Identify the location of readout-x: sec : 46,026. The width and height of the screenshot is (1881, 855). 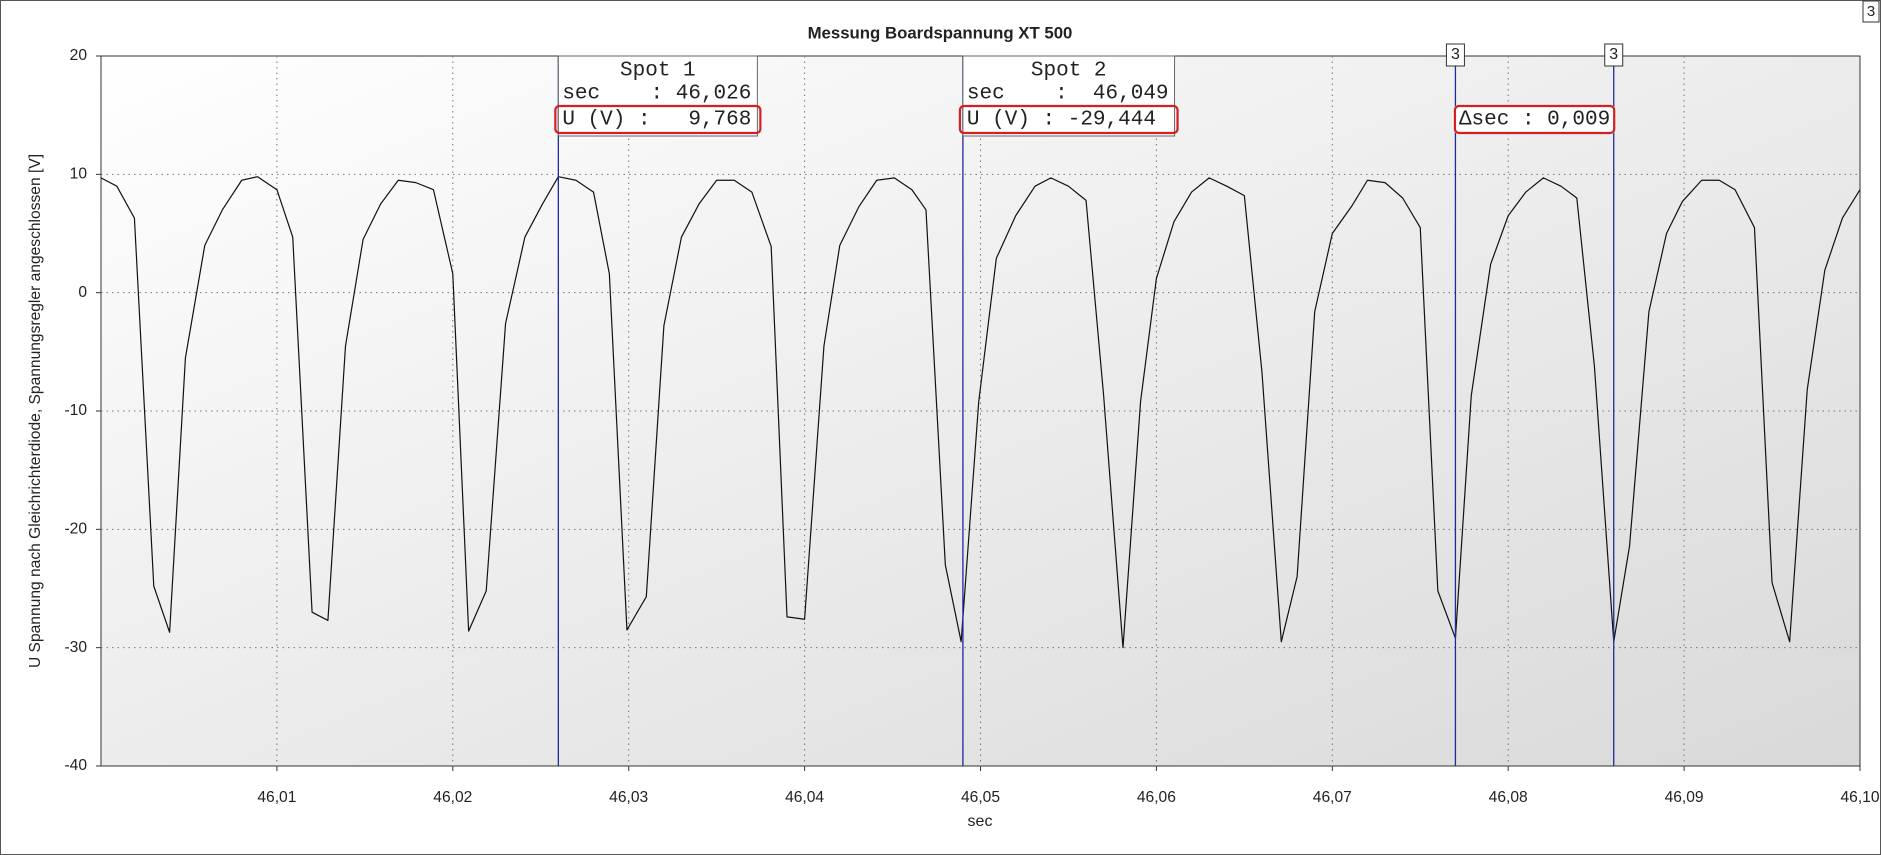
(656, 94).